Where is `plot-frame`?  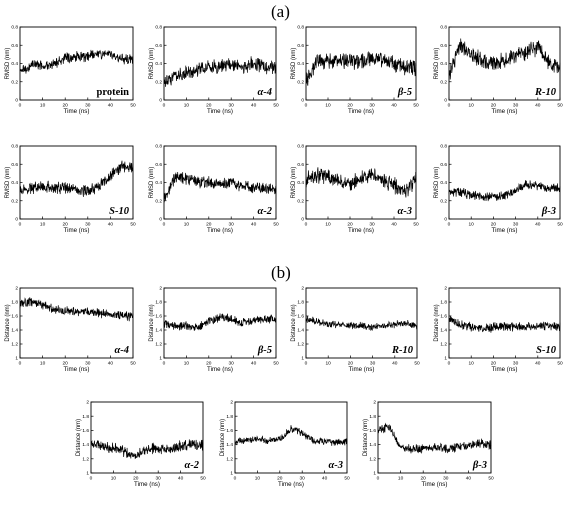 plot-frame is located at coordinates (76, 323).